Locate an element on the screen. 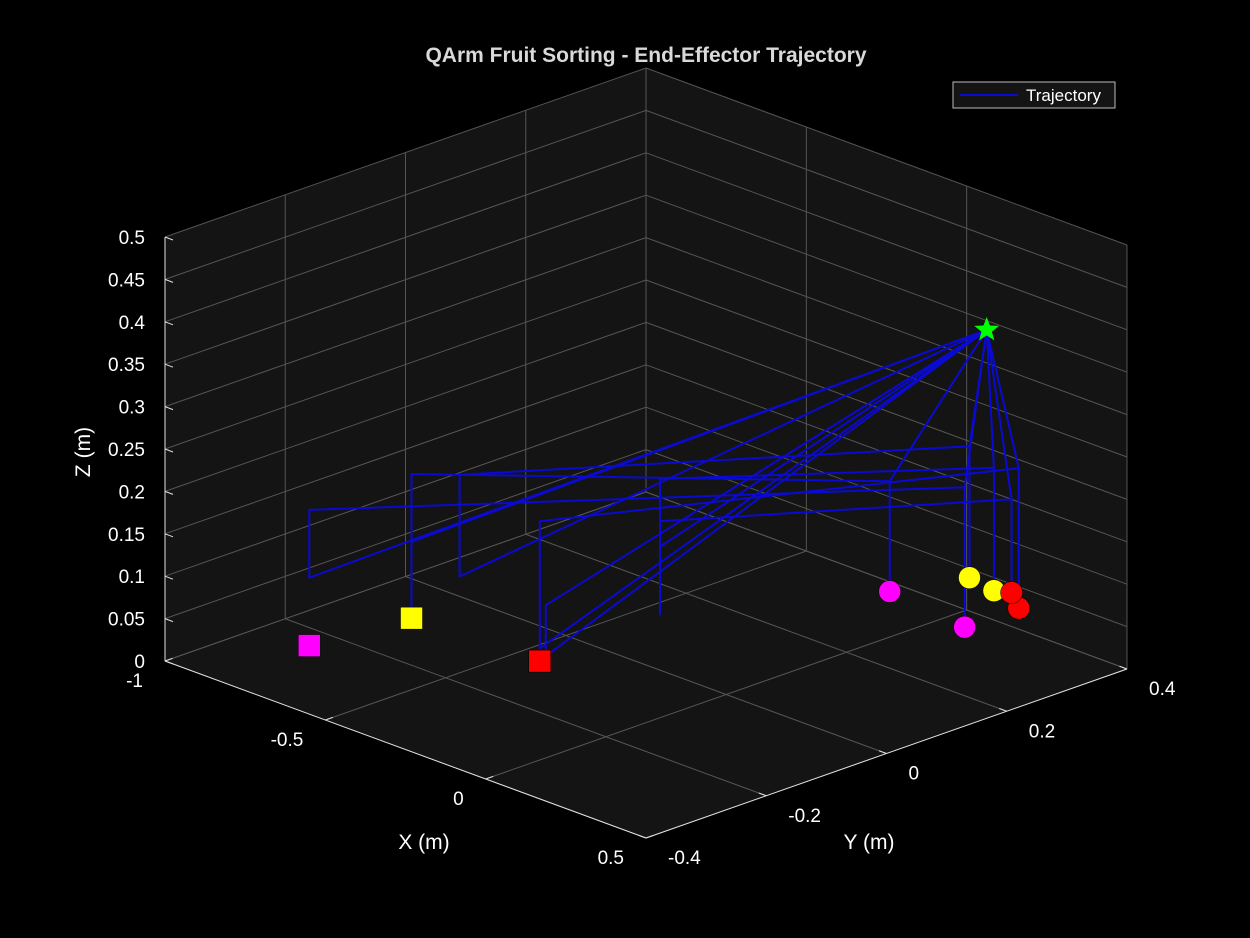 The height and width of the screenshot is (938, 1250). y-axis-label: Y (m) is located at coordinates (869, 842).